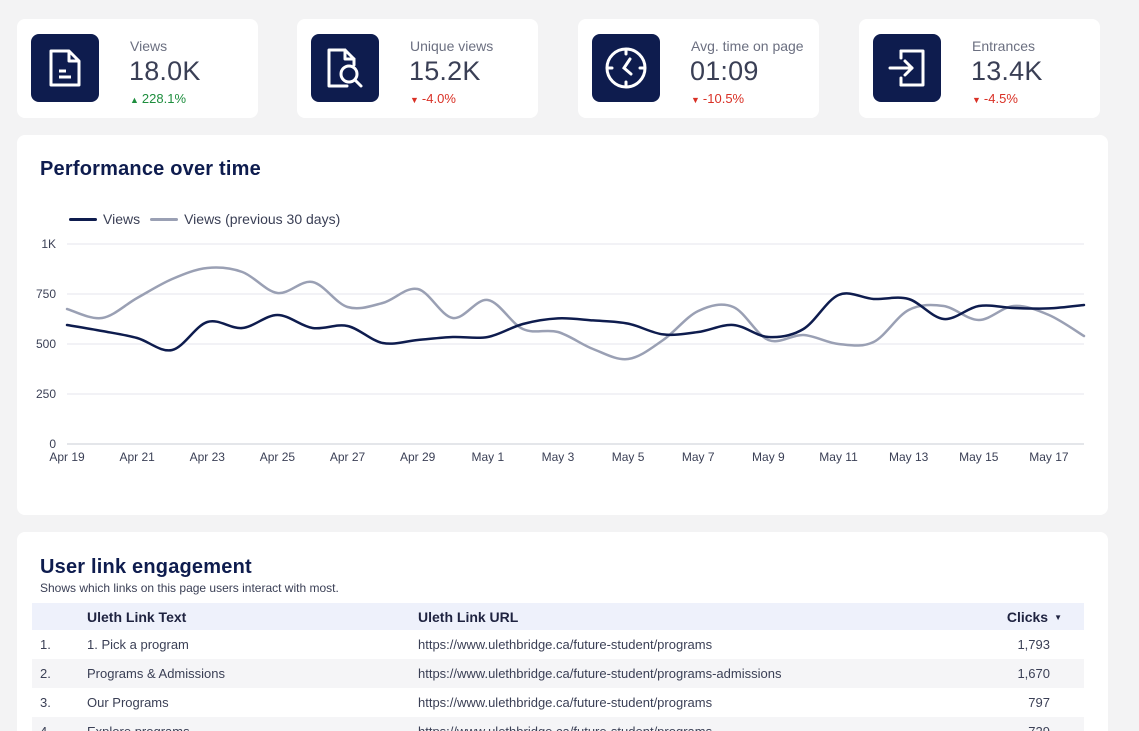  Describe the element at coordinates (724, 71) in the screenshot. I see `kpi-value: 01:09` at that location.